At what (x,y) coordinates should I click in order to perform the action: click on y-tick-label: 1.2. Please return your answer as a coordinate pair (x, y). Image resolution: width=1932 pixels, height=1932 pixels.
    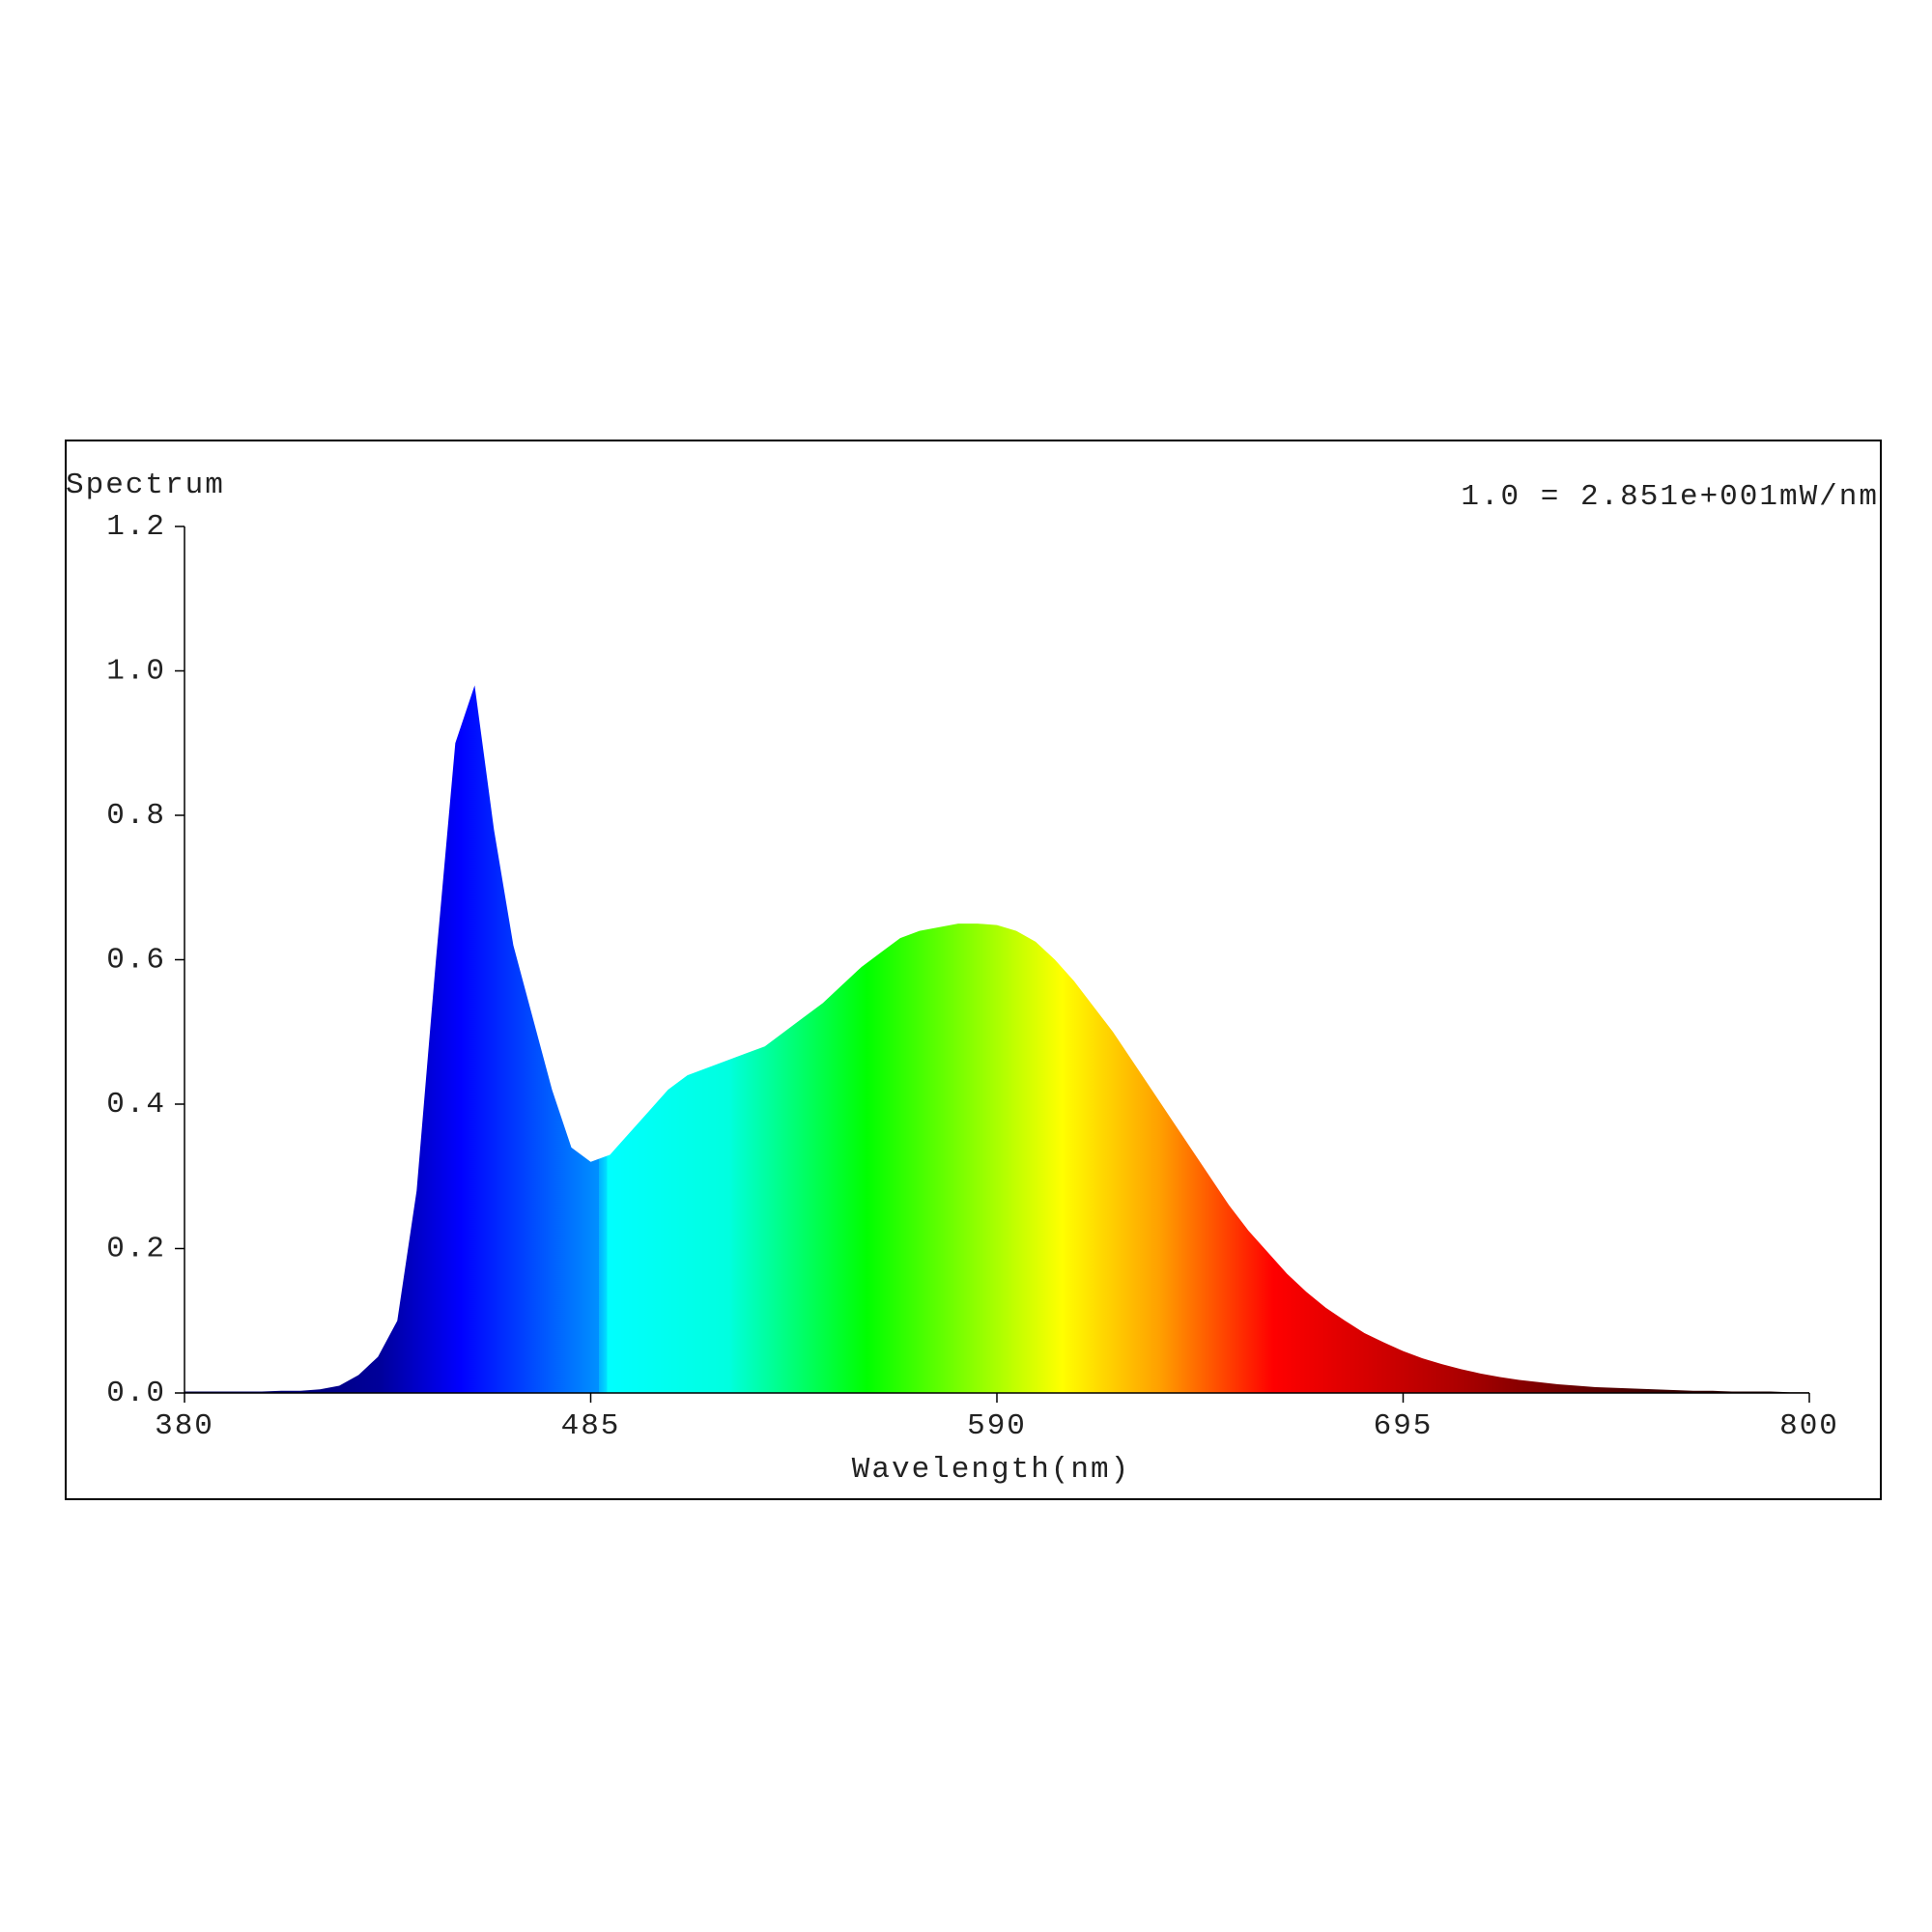
    Looking at the image, I should click on (136, 527).